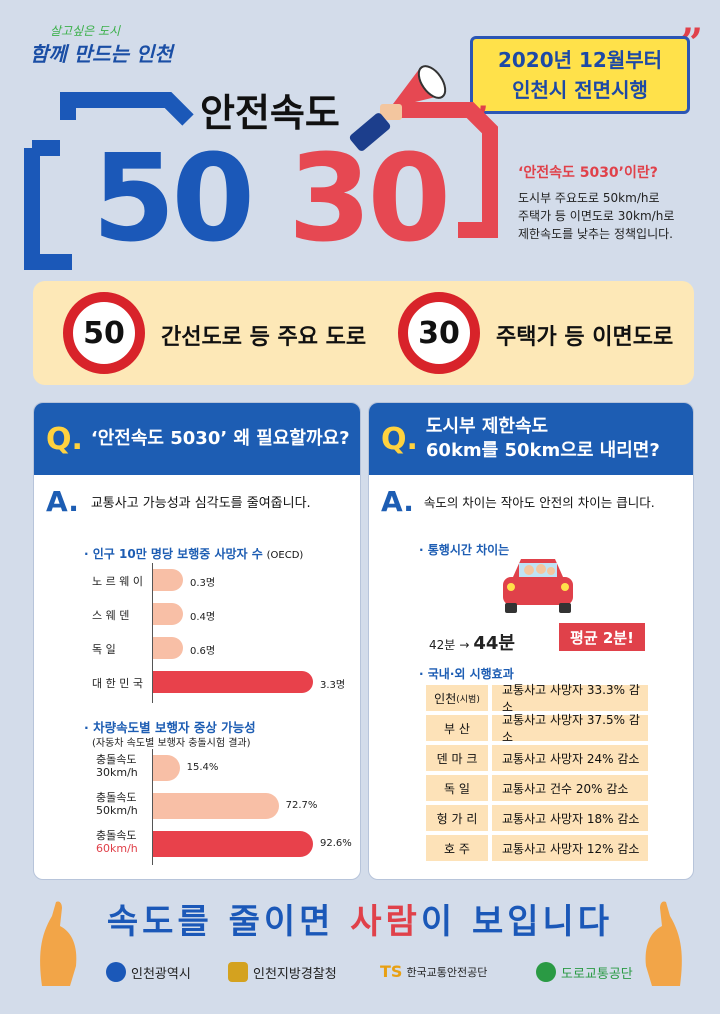 The image size is (720, 1014). Describe the element at coordinates (58, 943) in the screenshot. I see `left-hand-icon` at that location.